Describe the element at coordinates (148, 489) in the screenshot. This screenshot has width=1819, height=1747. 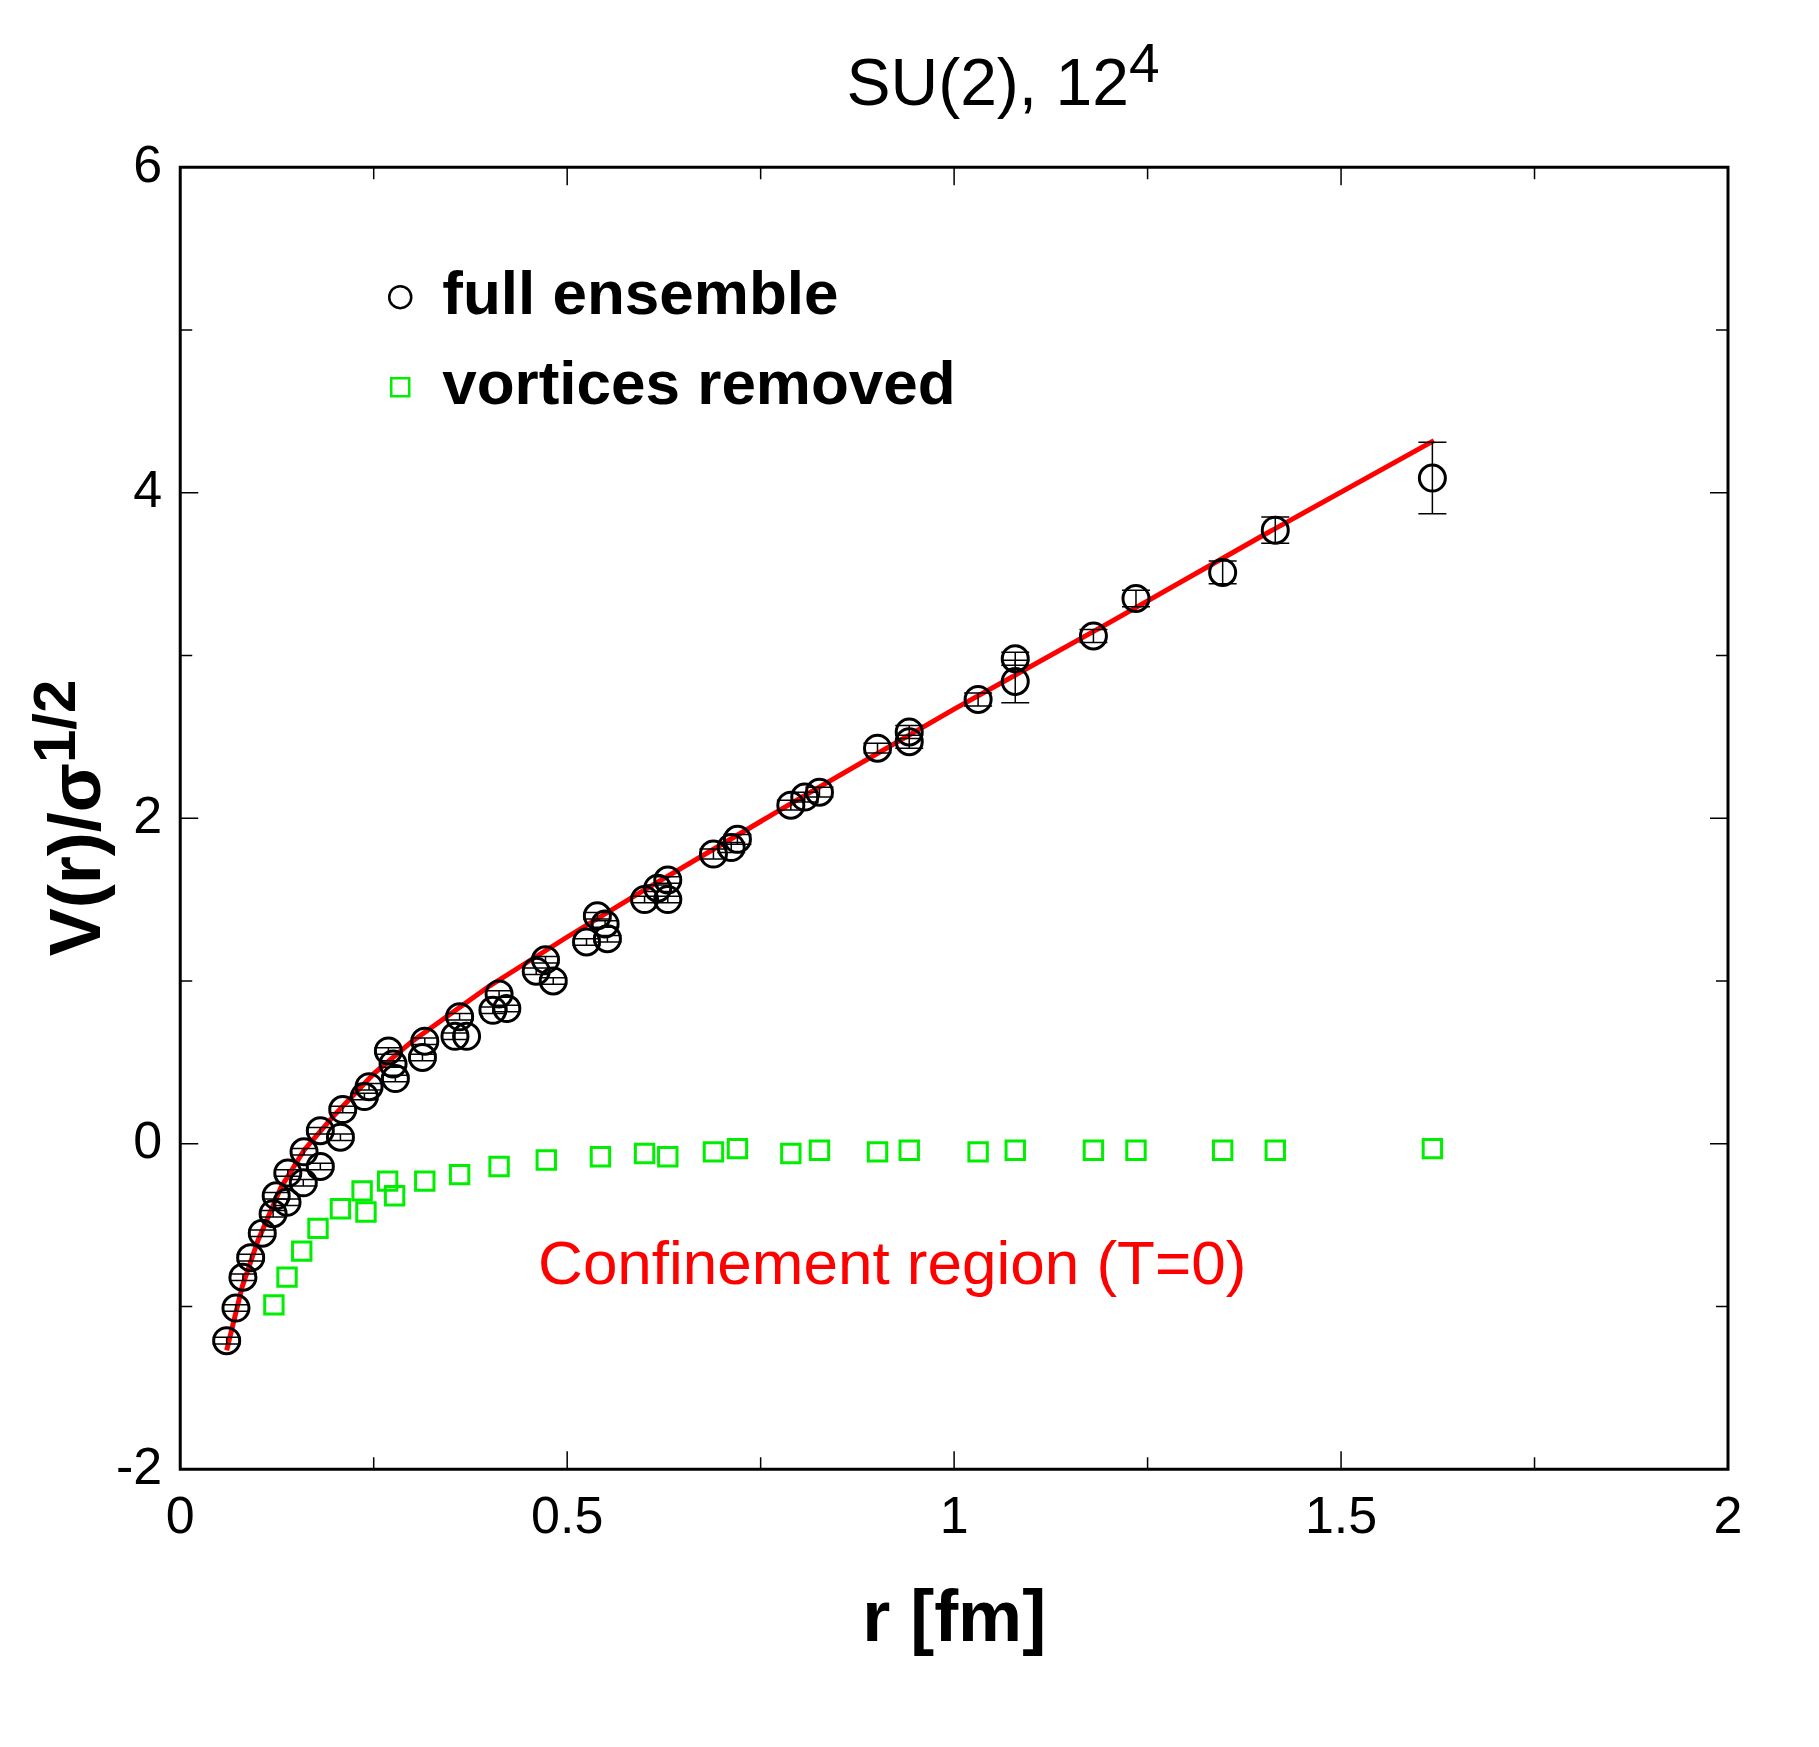
I see `y-tick-label: 4` at that location.